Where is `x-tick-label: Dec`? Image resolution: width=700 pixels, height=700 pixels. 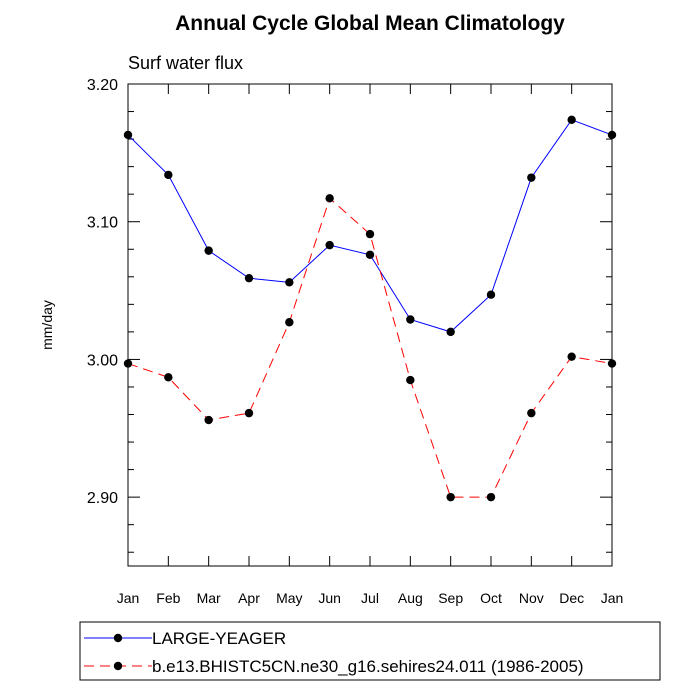
x-tick-label: Dec is located at coordinates (571, 598).